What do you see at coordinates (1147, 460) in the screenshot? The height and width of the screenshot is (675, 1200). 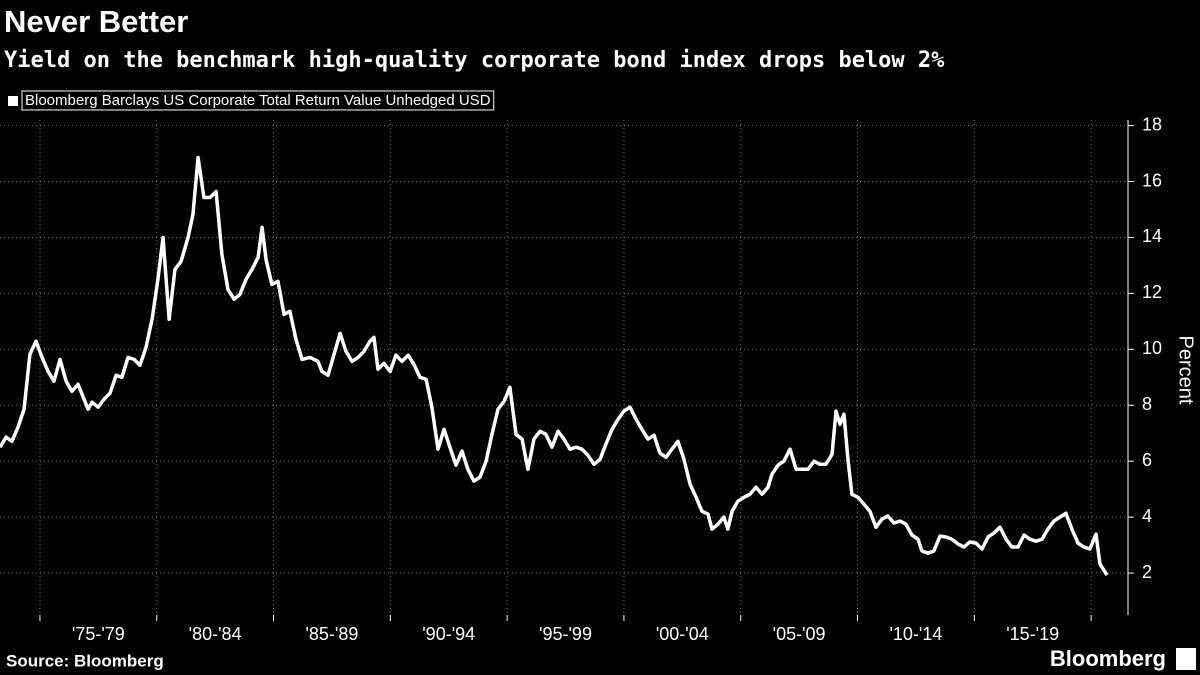 I see `y-tick-label: 6` at bounding box center [1147, 460].